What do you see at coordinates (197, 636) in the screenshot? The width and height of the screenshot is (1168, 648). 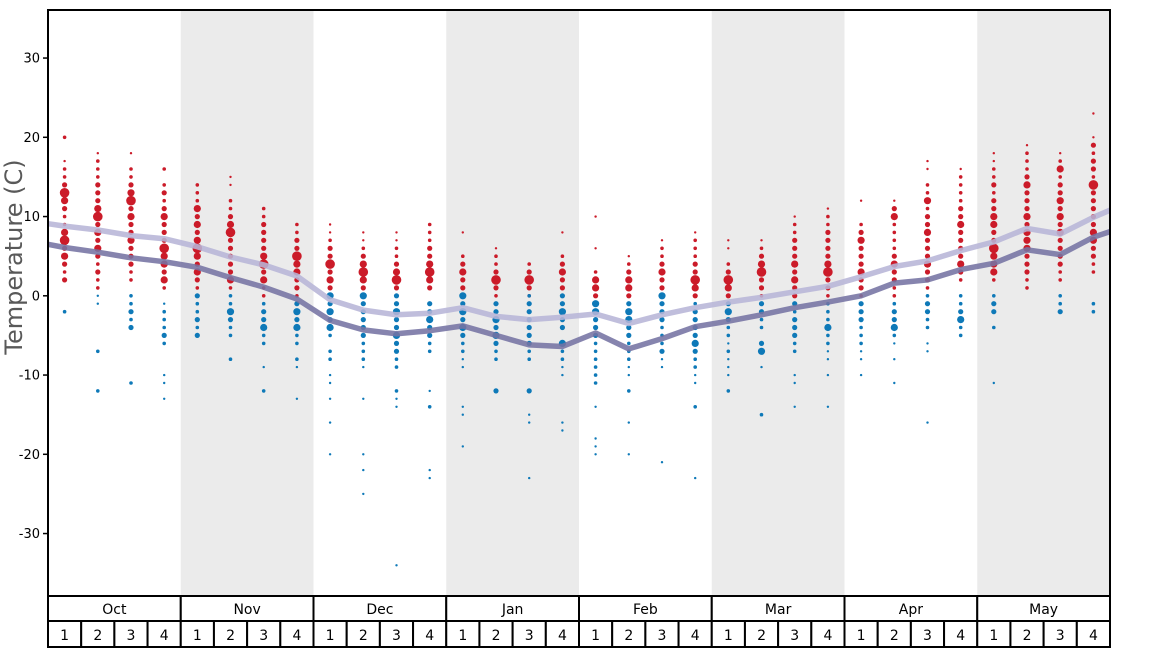 I see `week-label: 1` at bounding box center [197, 636].